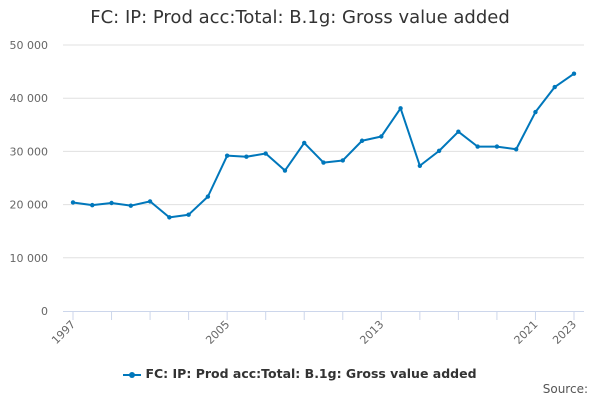 Image resolution: width=600 pixels, height=400 pixels. I want to click on y-tick-label: 40 000, so click(29, 98).